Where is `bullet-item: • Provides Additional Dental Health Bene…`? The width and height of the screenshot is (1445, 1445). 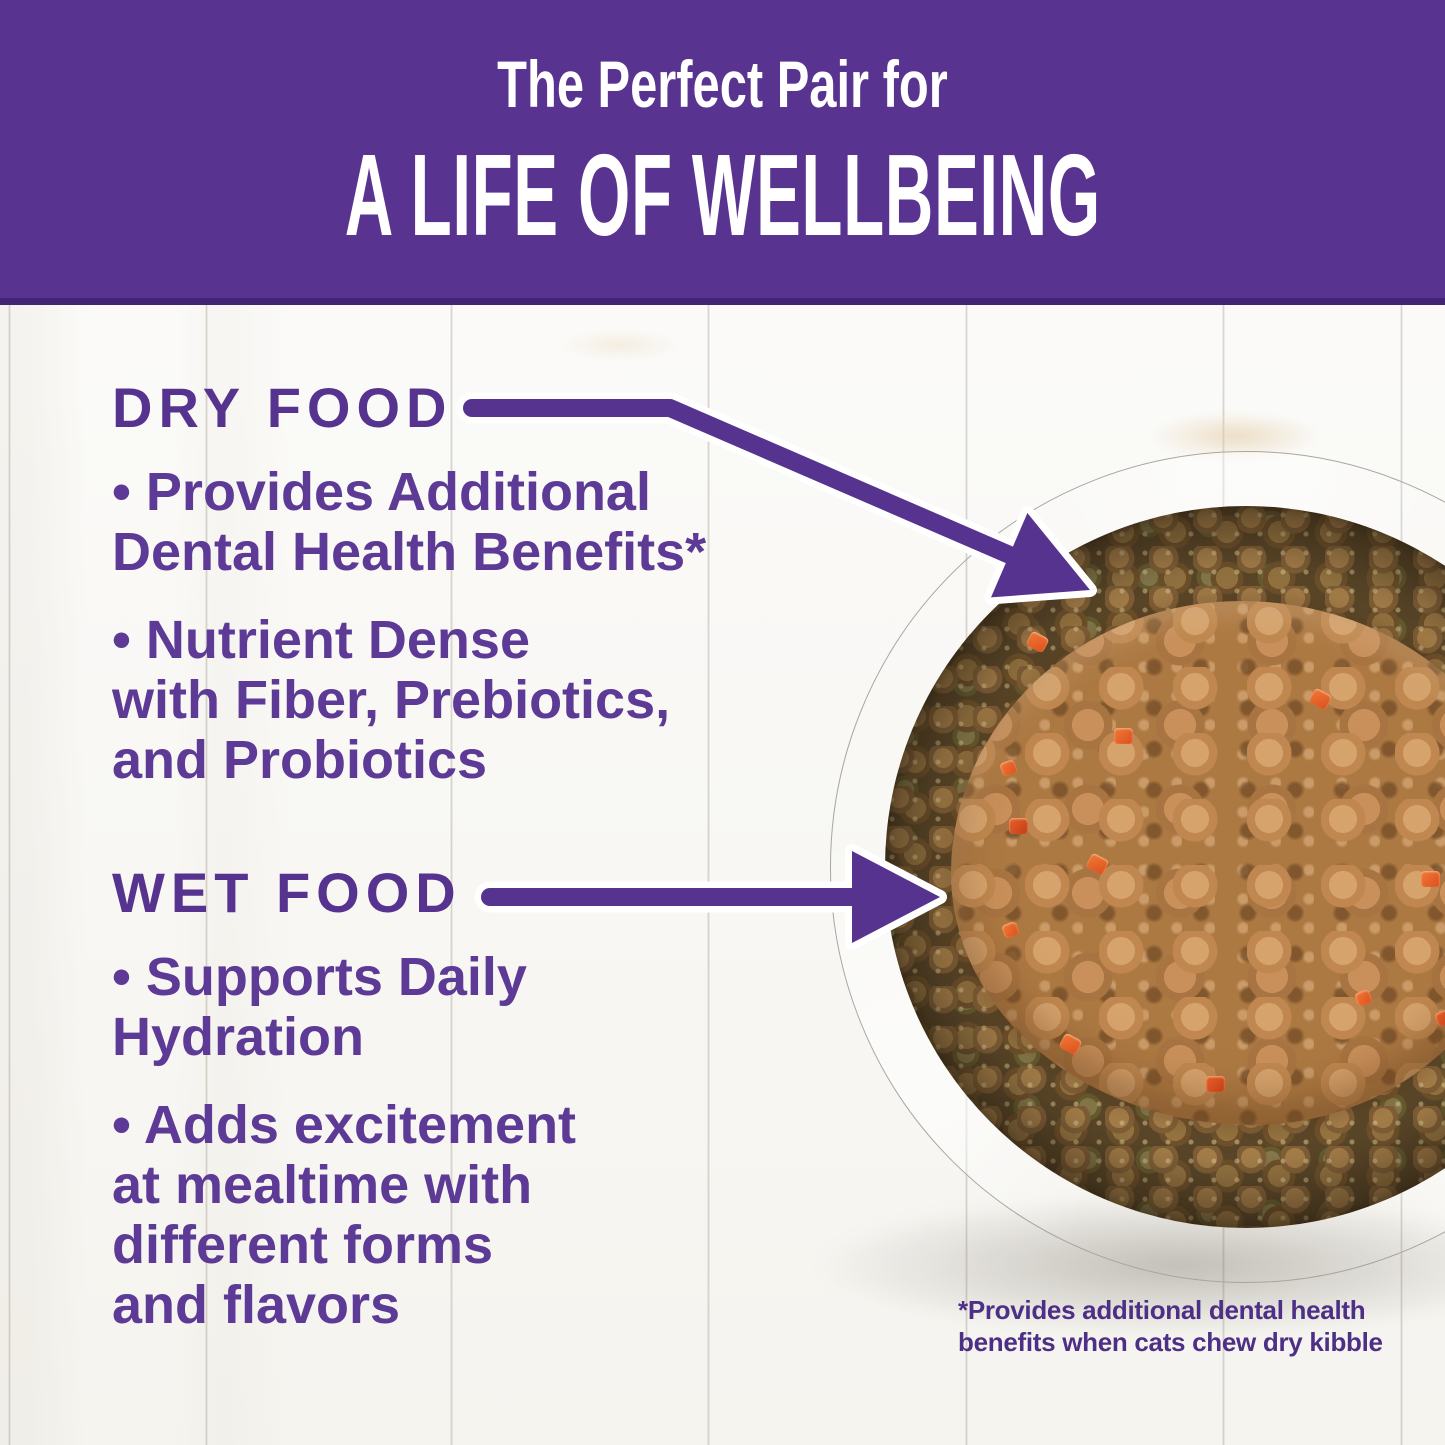 bullet-item: • Provides Additional Dental Health Bene… is located at coordinates (409, 522).